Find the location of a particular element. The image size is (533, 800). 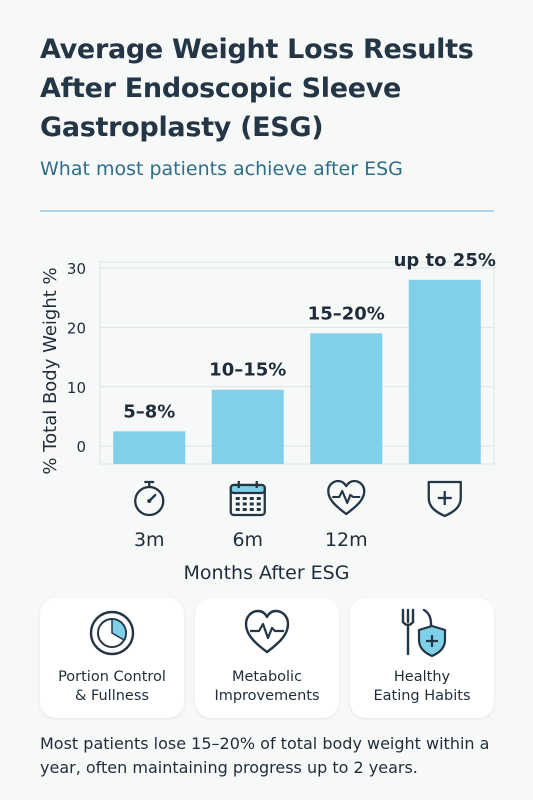

benefit-card-healthy-eating: Healthy Eating Habits is located at coordinates (422, 658).